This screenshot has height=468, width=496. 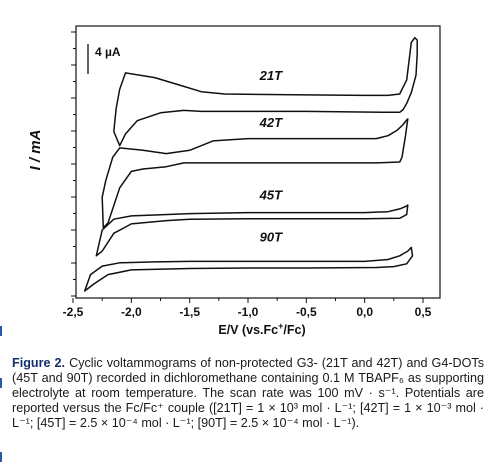 What do you see at coordinates (271, 237) in the screenshot?
I see `curve-label-90T: 90T` at bounding box center [271, 237].